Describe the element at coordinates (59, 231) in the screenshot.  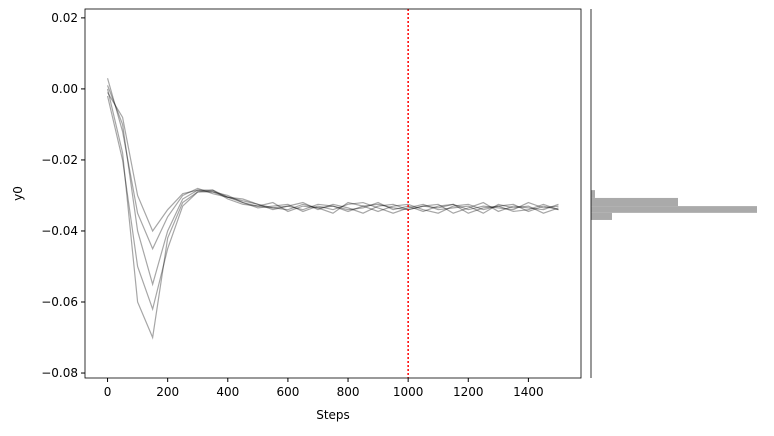
I see `y-tick-label: −0.04` at that location.